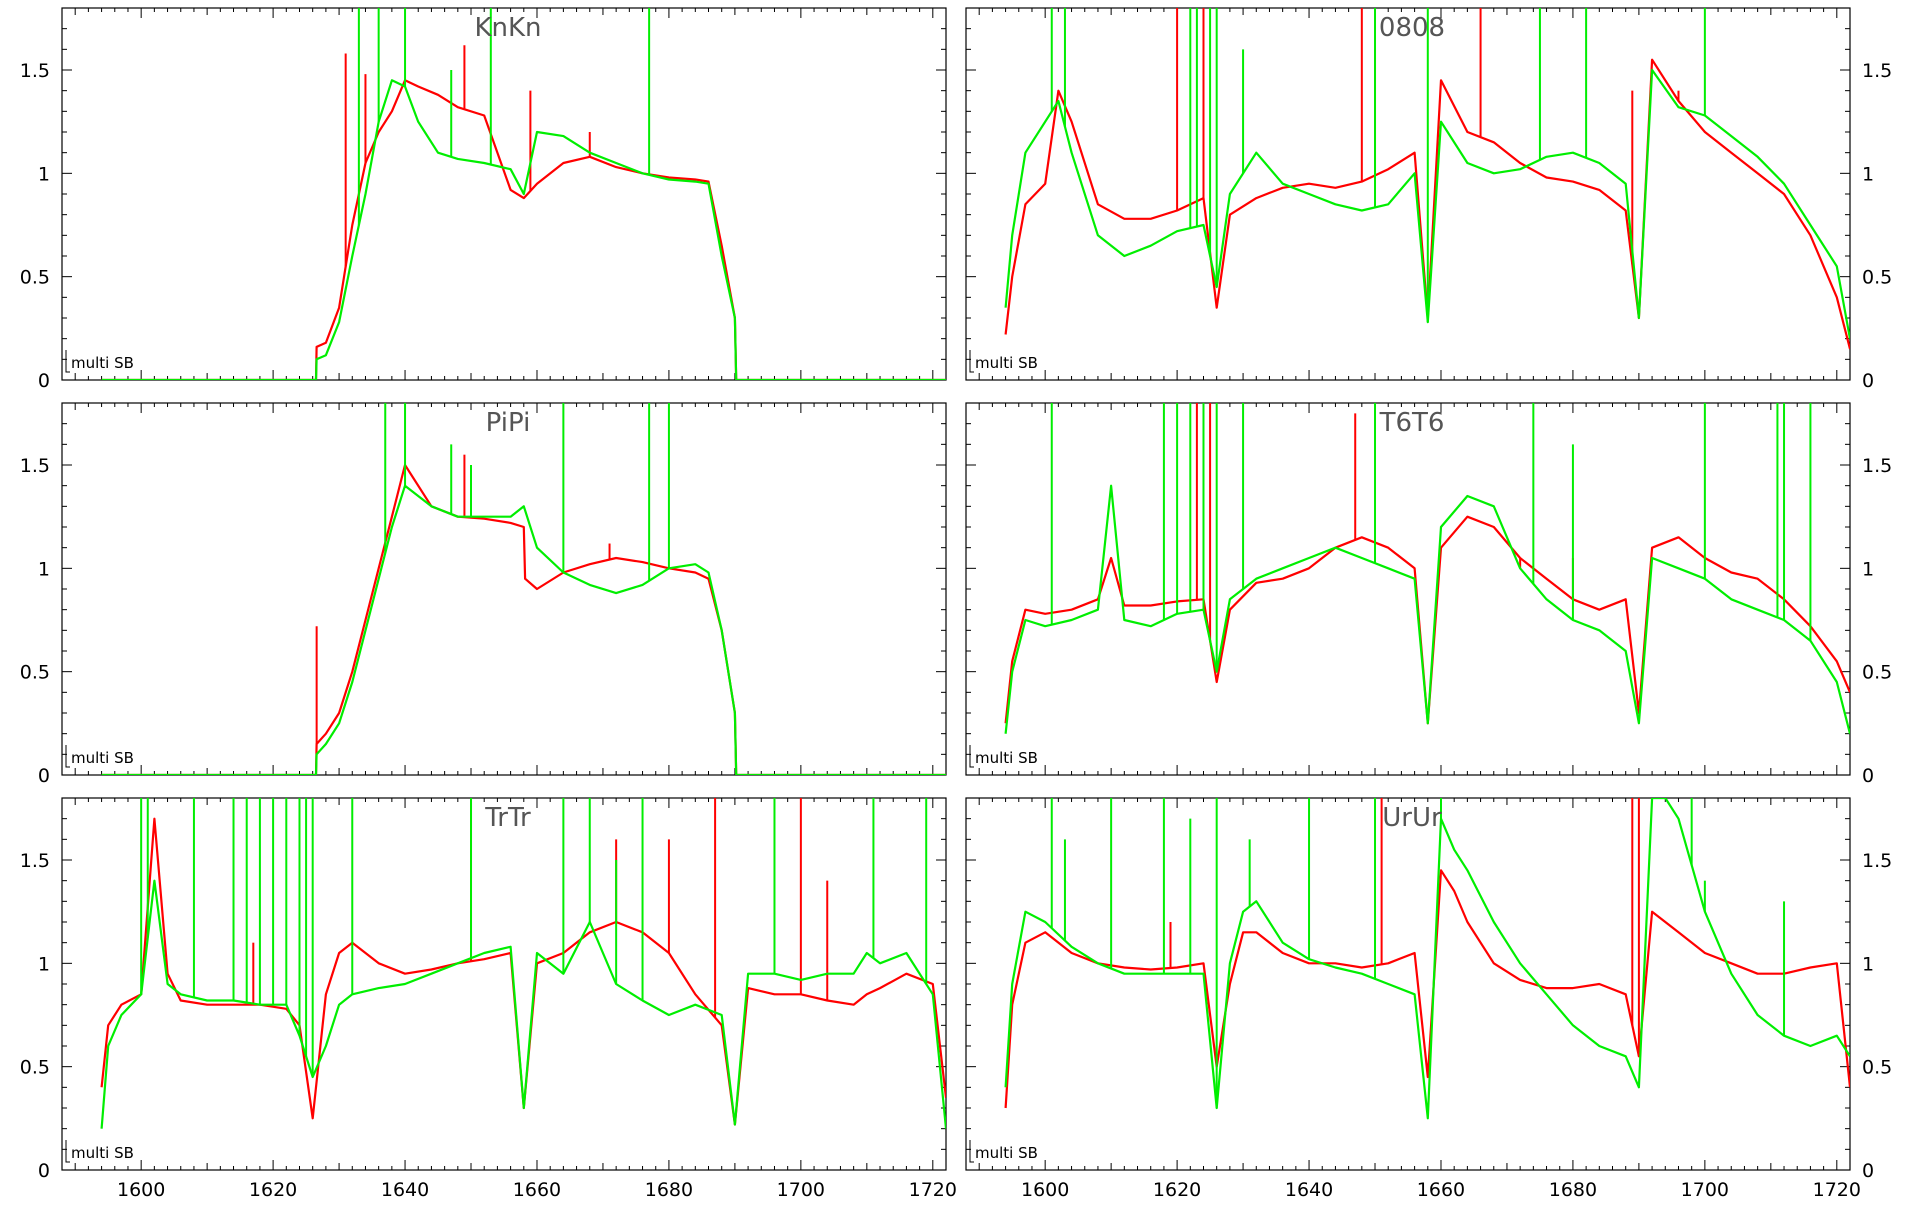  Describe the element at coordinates (508, 423) in the screenshot. I see `panel-title: PiPi` at that location.